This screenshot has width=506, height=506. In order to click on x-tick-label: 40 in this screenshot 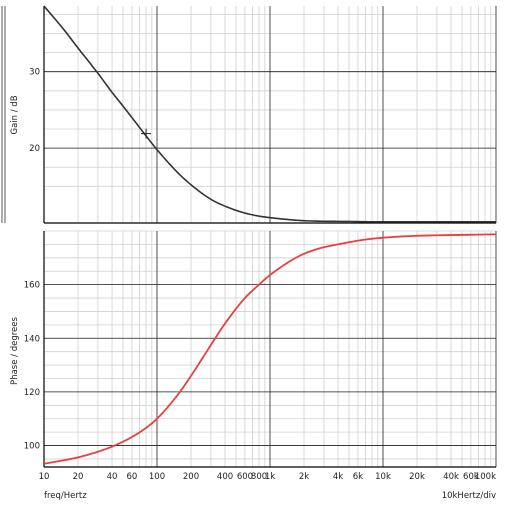, I will do `click(112, 477)`.